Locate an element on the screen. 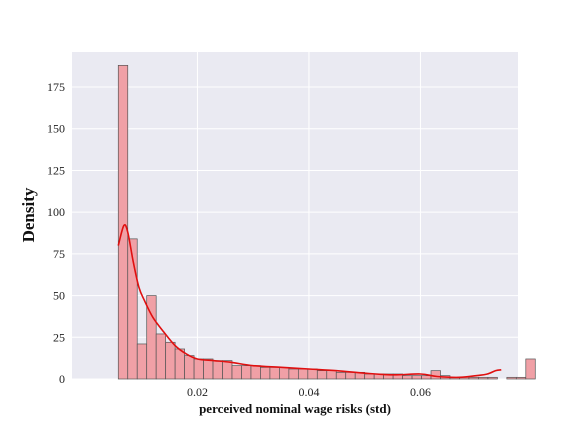  x-tick-label: 0.02 is located at coordinates (197, 392).